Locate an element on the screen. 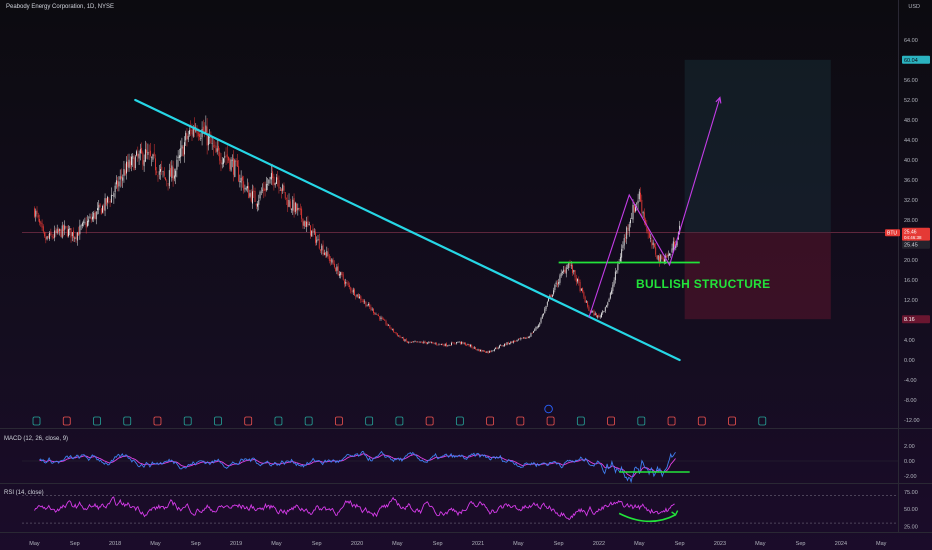  bullish-structure-annotation: BULLISH STRUCTURE is located at coordinates (703, 284).